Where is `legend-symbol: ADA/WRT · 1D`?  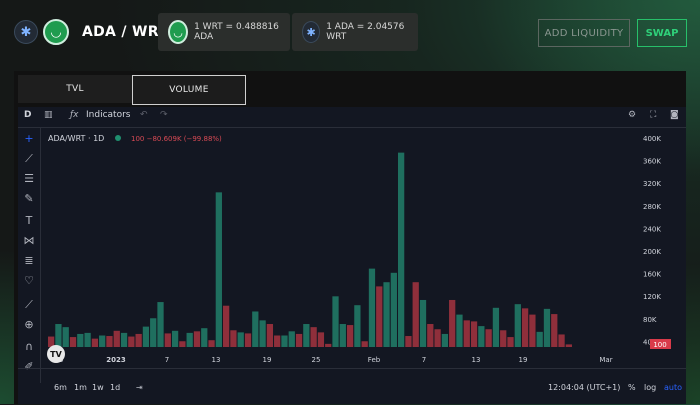 legend-symbol: ADA/WRT · 1D is located at coordinates (76, 138).